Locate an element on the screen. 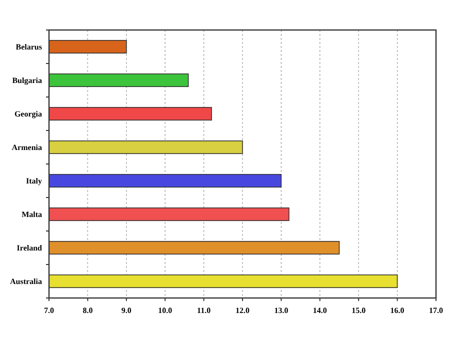 This screenshot has height=337, width=450. x-tick-label: 16.0 is located at coordinates (397, 310).